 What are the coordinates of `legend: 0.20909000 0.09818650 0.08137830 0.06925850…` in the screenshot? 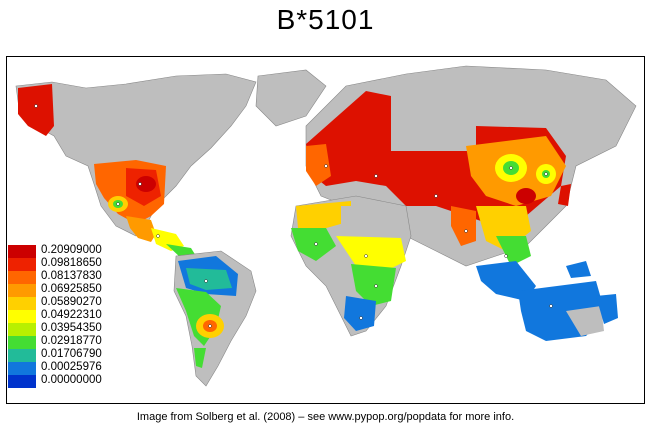 It's located at (80, 316).